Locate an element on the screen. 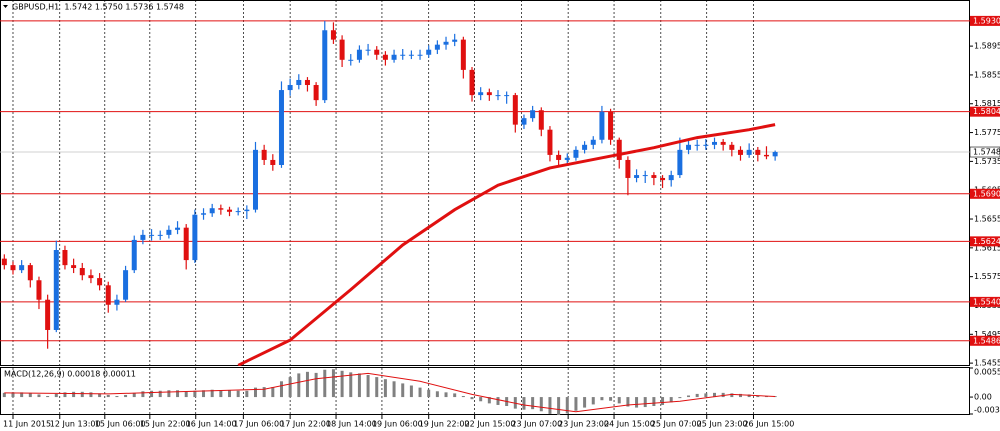 The height and width of the screenshot is (431, 1000). macd-title: MACD(12,26,9) 0.00018 0.00011 is located at coordinates (70, 374).